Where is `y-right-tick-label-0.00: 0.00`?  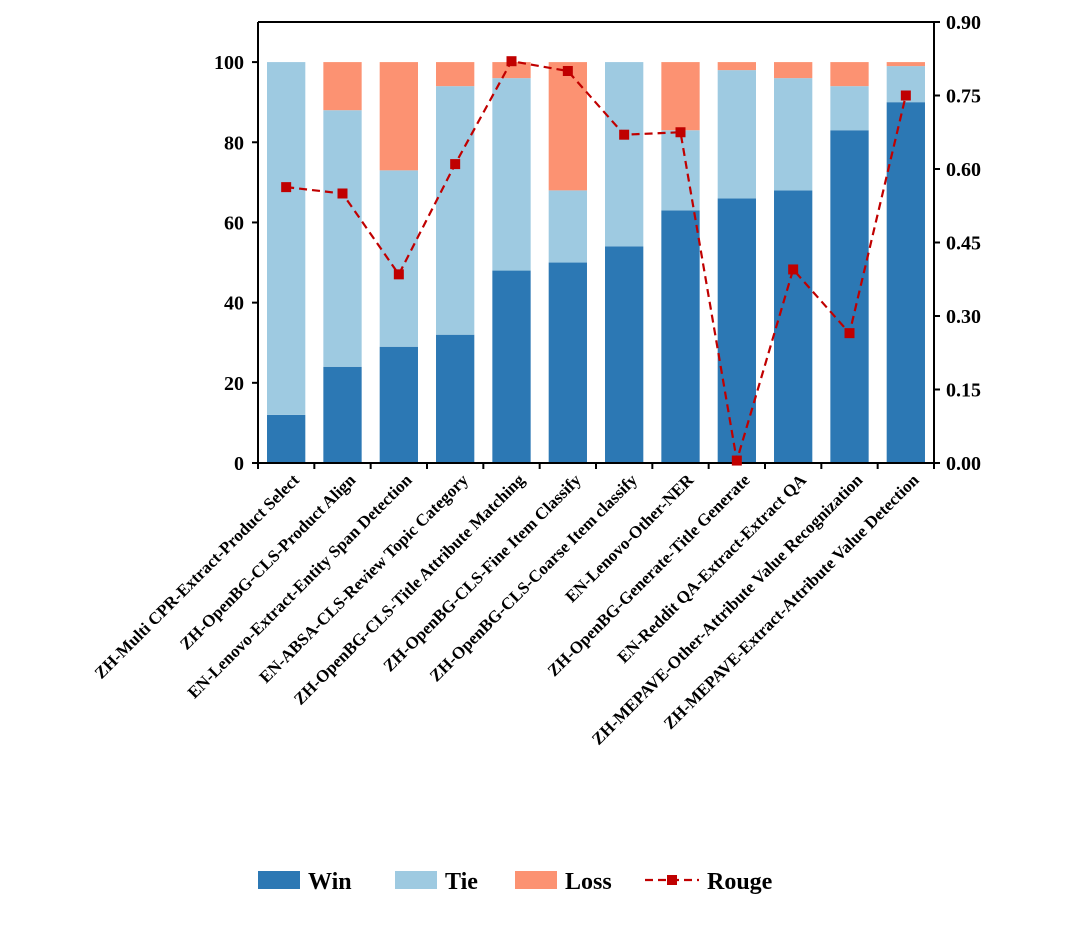 y-right-tick-label-0.00: 0.00 is located at coordinates (963, 464).